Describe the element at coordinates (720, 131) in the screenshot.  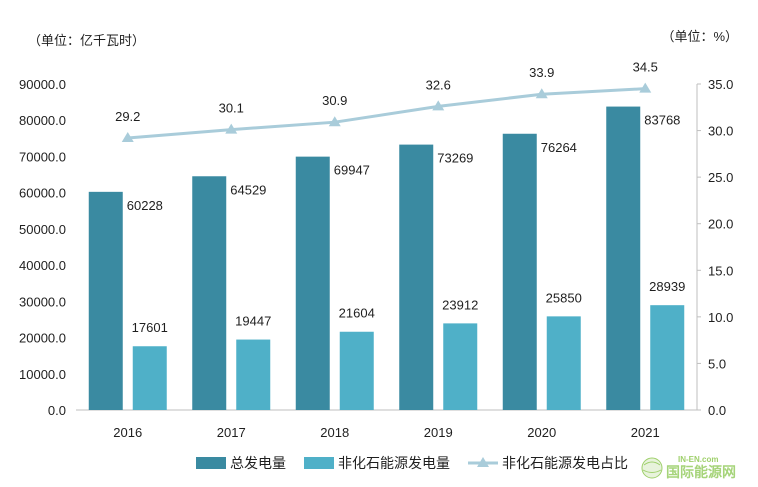
I see `right-axis-tick-label: 30.0` at that location.